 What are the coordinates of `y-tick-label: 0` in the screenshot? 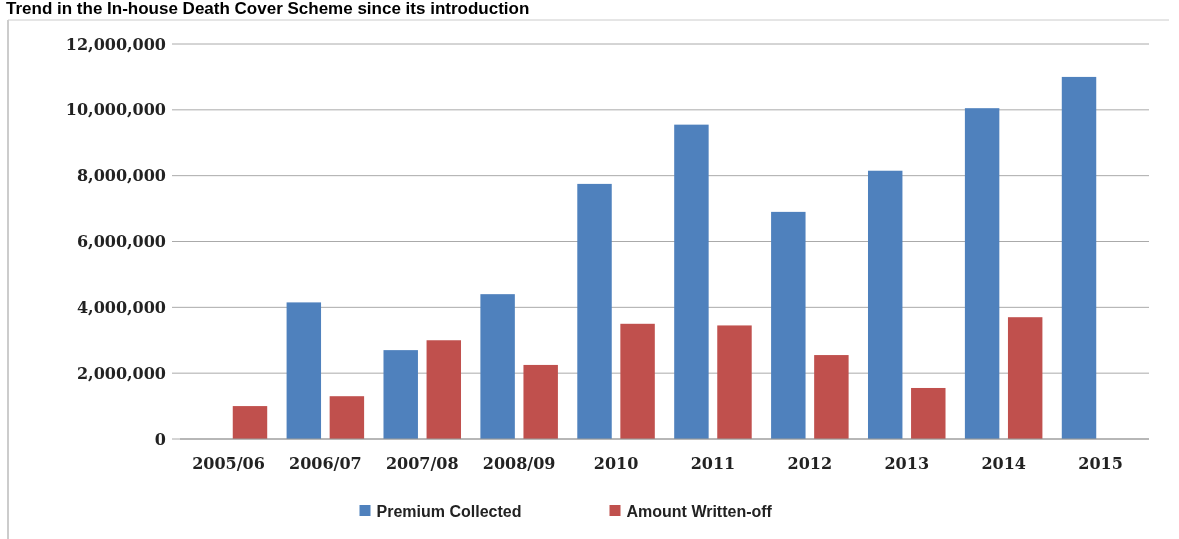 It's located at (160, 439).